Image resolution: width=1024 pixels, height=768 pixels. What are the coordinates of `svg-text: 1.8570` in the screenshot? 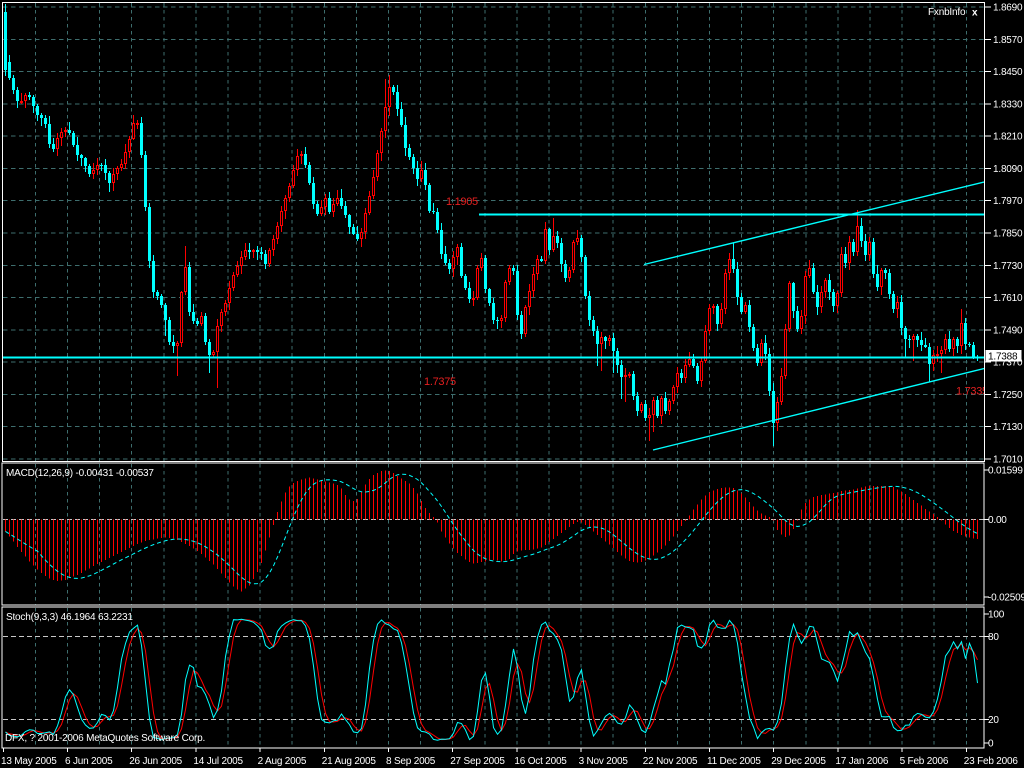 It's located at (1008, 40).